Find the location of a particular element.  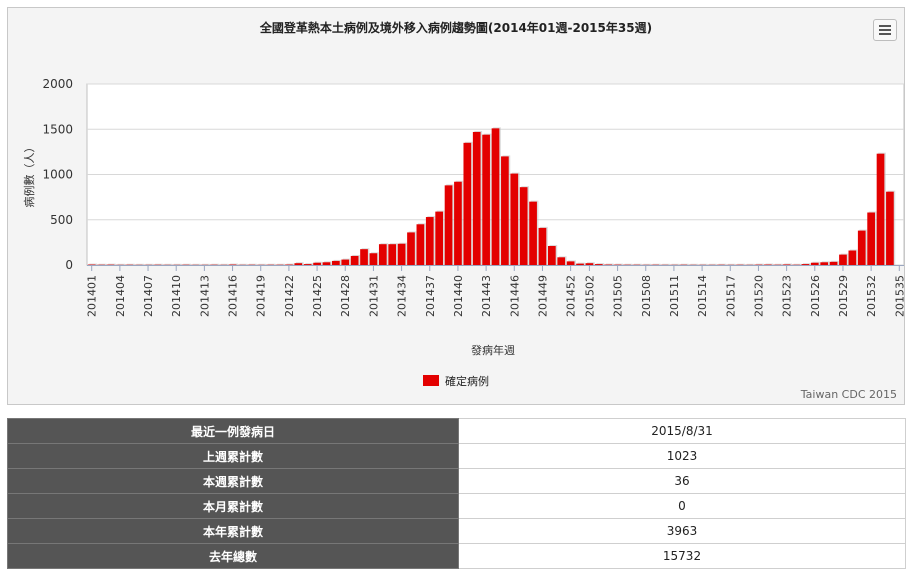

x-tick-label: 201532 is located at coordinates (871, 296).